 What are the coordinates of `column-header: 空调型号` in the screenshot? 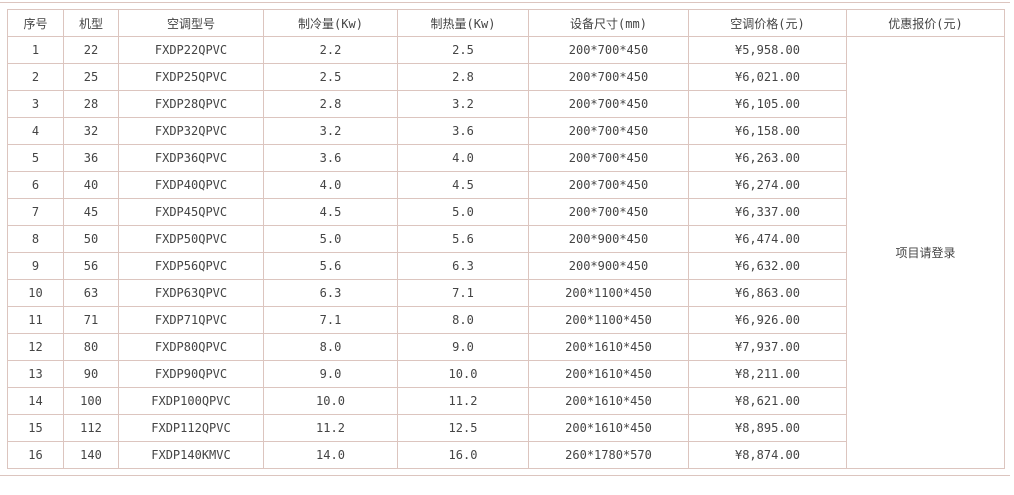 It's located at (191, 23).